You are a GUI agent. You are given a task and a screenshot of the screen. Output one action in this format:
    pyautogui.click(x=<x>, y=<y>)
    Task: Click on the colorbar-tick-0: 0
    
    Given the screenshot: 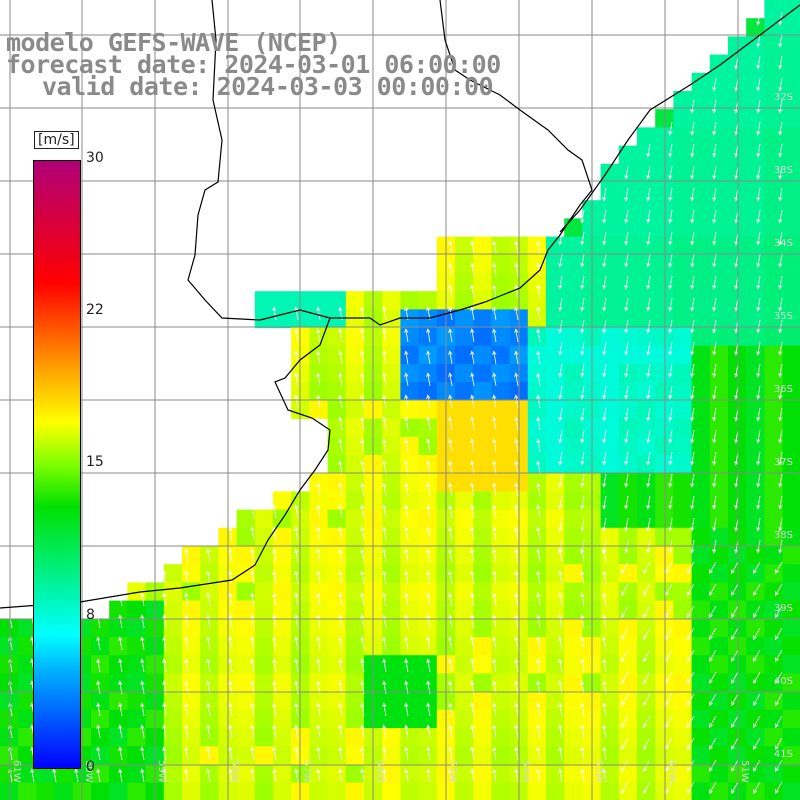 What is the action you would take?
    pyautogui.click(x=90, y=767)
    